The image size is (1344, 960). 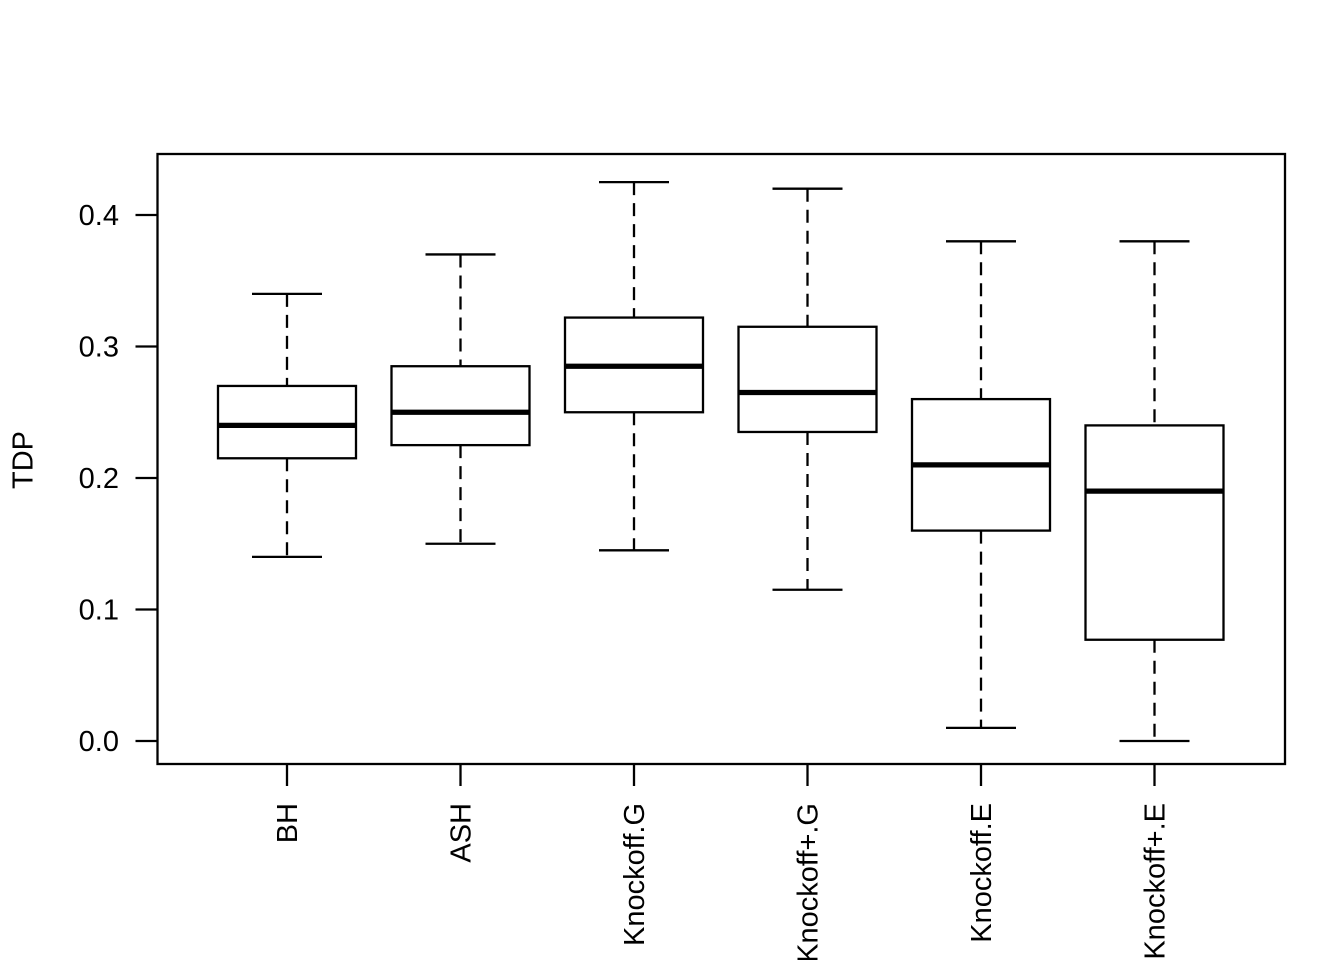 What do you see at coordinates (99, 348) in the screenshot?
I see `y-tick-label: 0.3` at bounding box center [99, 348].